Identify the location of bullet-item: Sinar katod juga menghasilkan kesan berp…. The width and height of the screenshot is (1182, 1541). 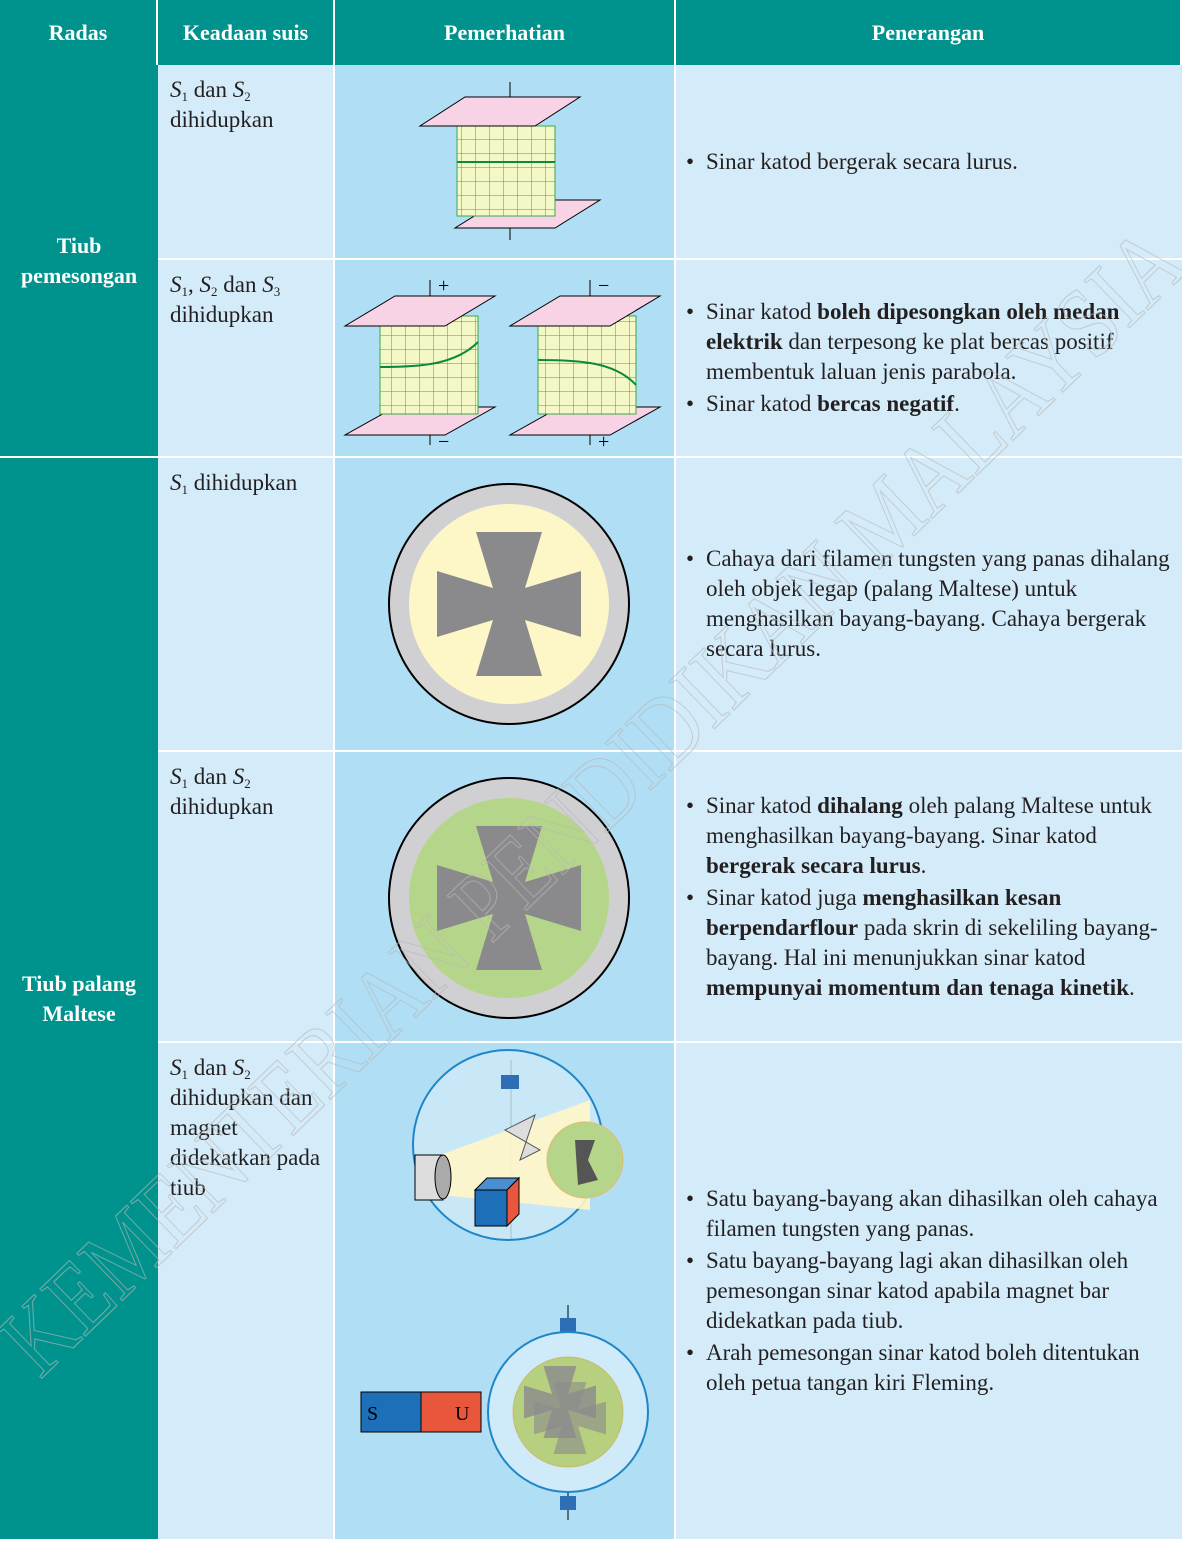
(929, 943).